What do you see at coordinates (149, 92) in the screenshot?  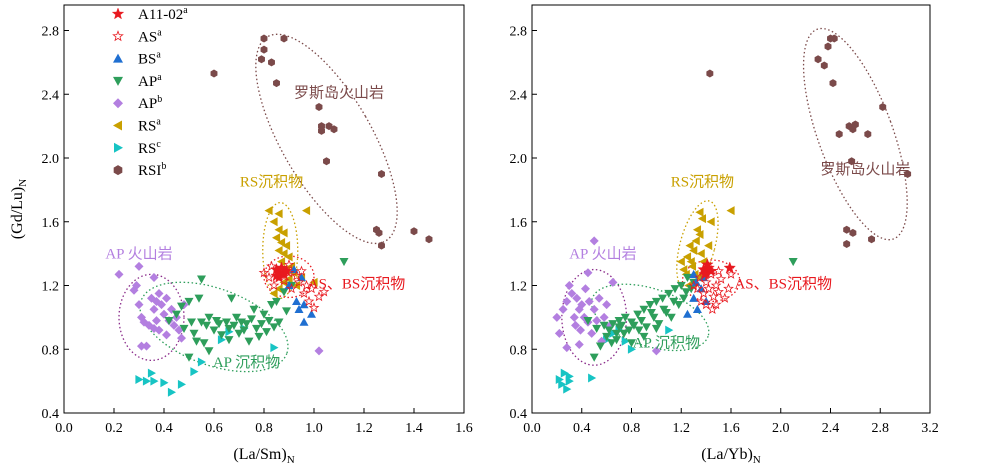 I see `legend: A11-02a ASa BSa APa APb RSa RSc RSIb` at bounding box center [149, 92].